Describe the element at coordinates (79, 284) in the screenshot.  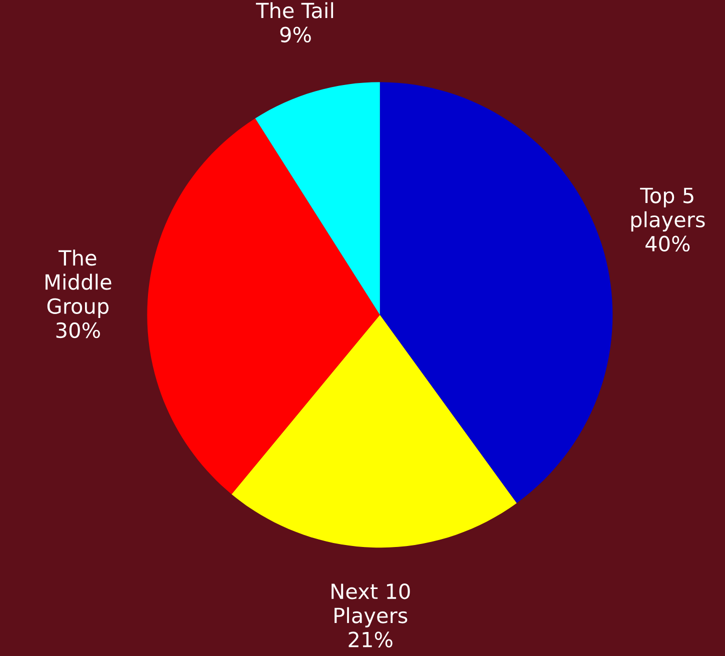
I see `slice-label: The Middle Group` at that location.